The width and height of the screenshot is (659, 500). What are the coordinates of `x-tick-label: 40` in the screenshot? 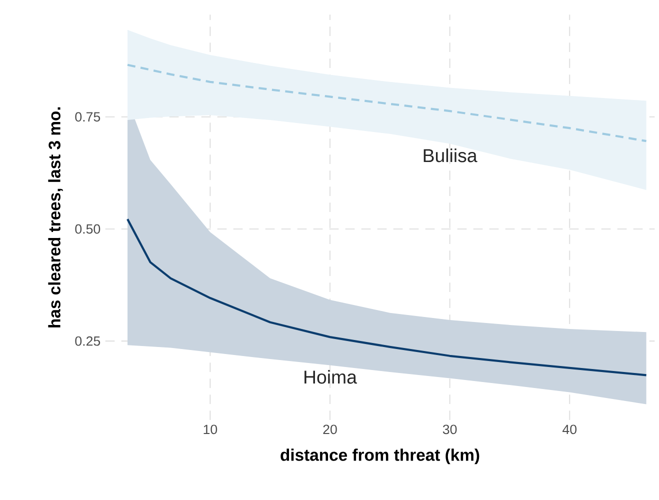 It's located at (569, 429).